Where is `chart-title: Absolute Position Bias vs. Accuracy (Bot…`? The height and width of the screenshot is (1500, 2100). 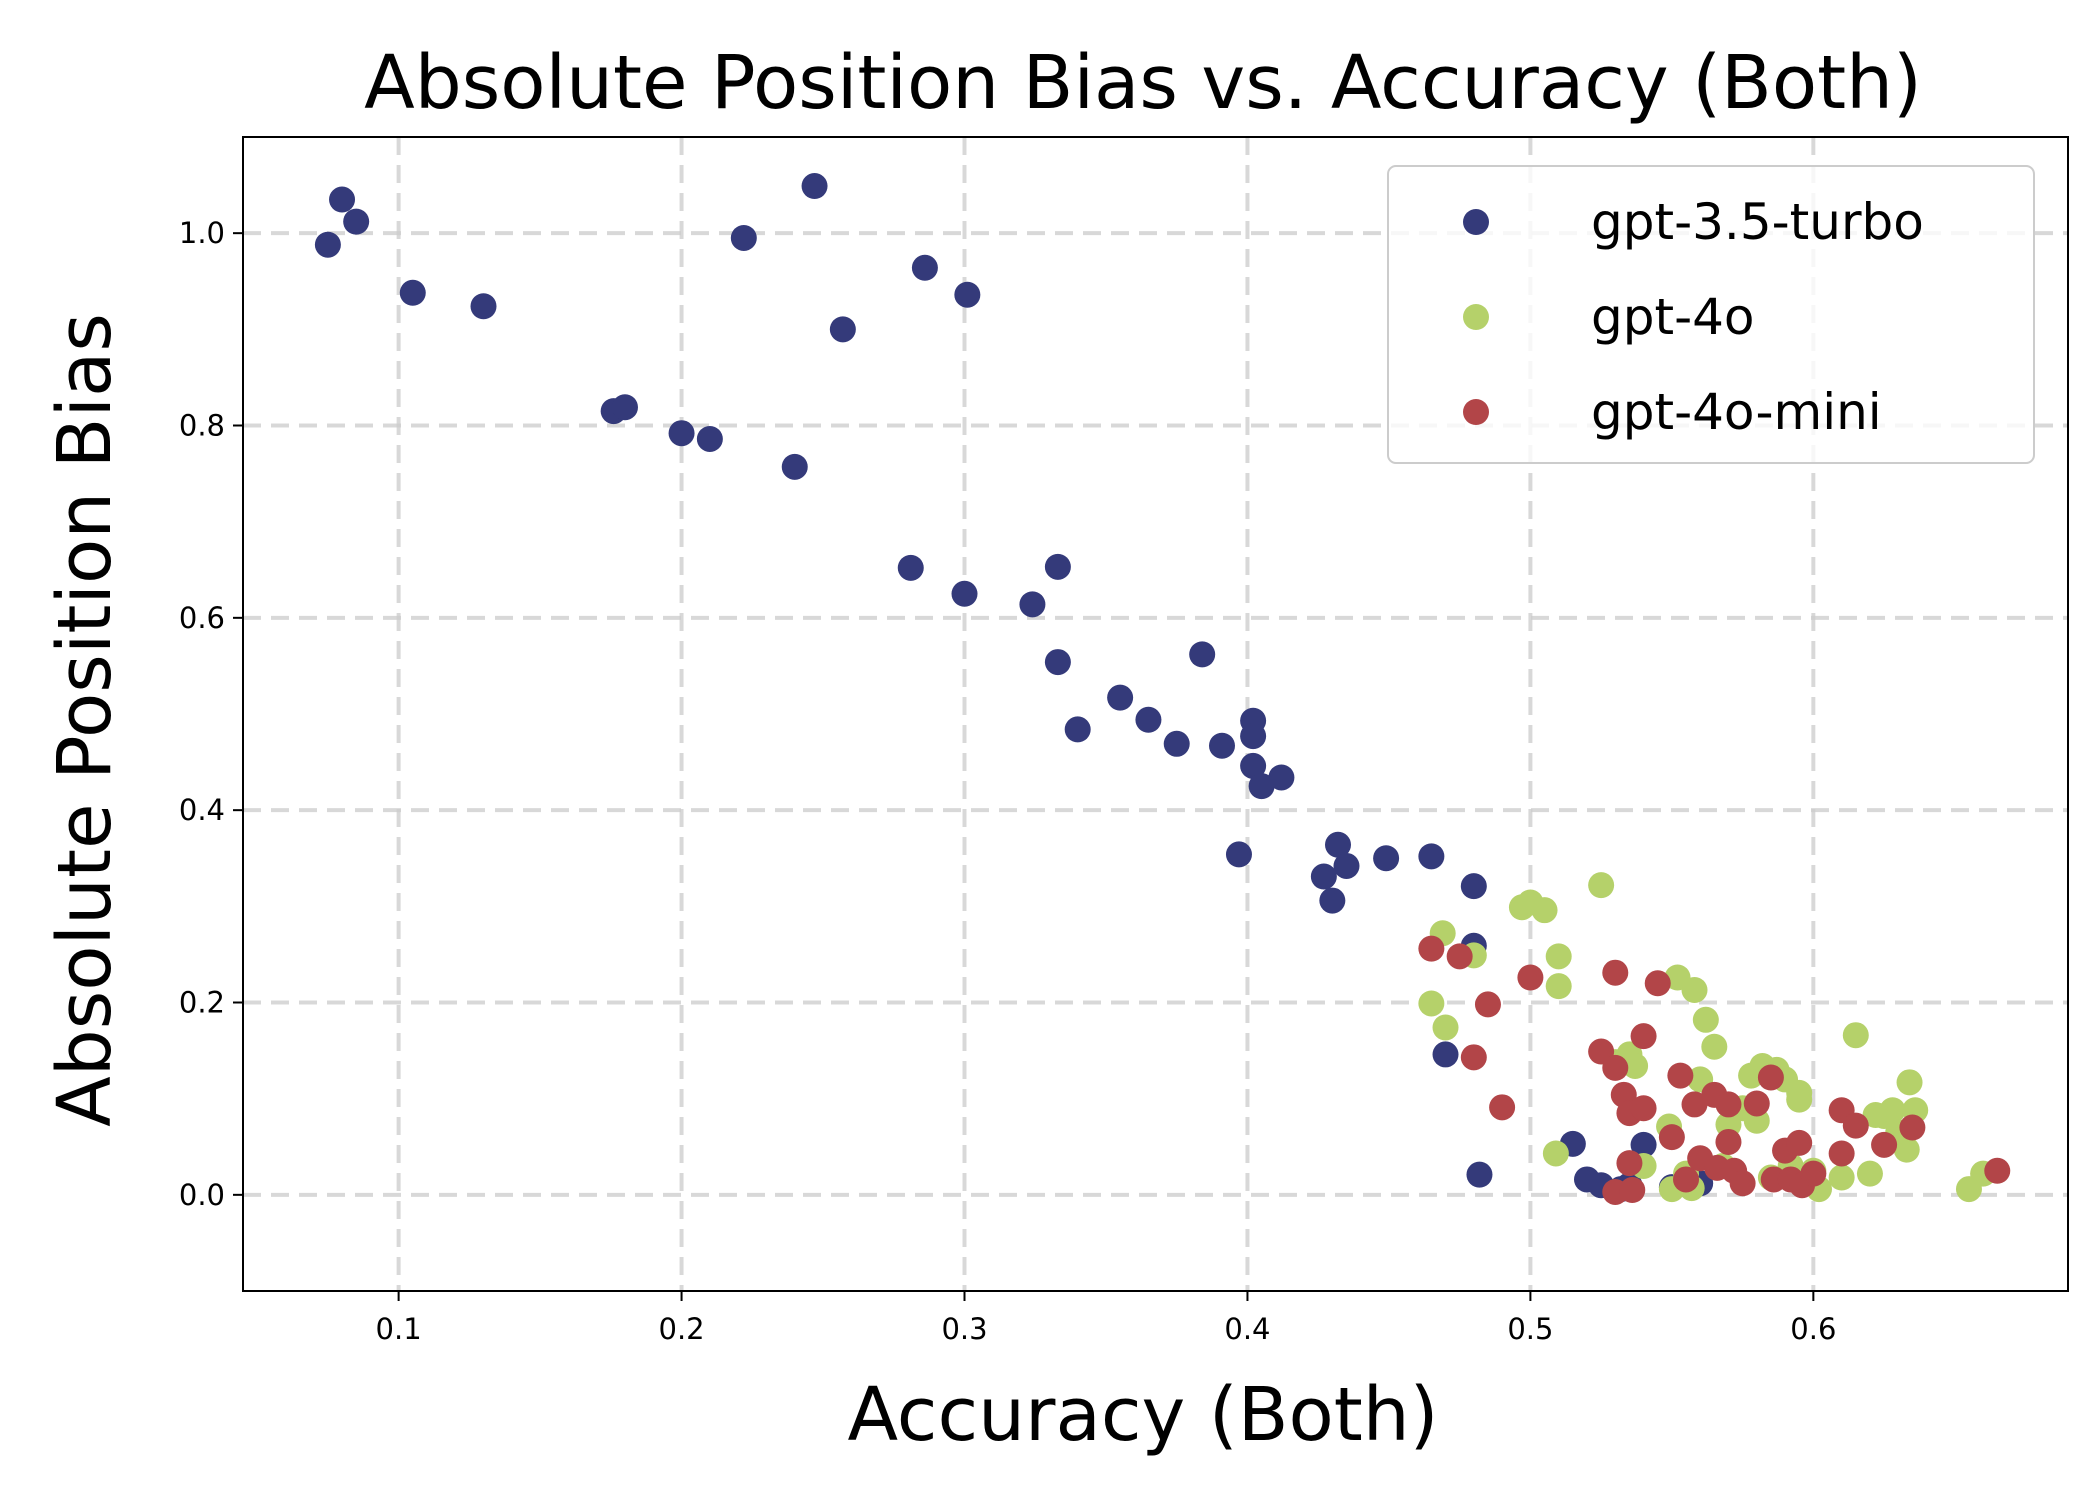 chart-title: Absolute Position Bias vs. Accuracy (Bot… is located at coordinates (1143, 83).